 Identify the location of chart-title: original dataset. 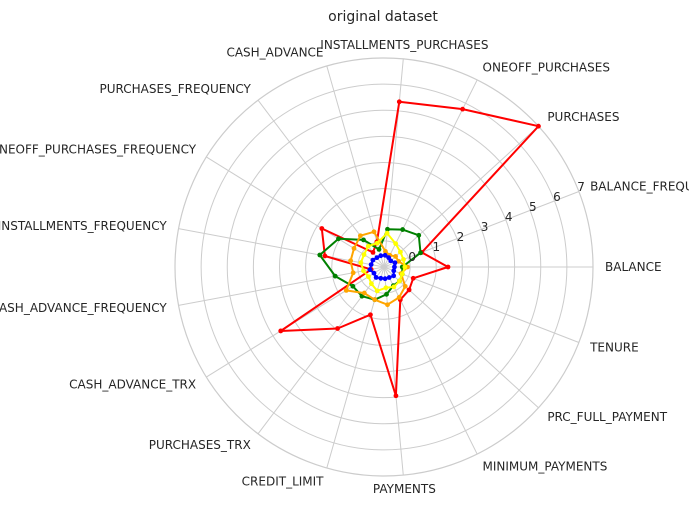
(383, 17).